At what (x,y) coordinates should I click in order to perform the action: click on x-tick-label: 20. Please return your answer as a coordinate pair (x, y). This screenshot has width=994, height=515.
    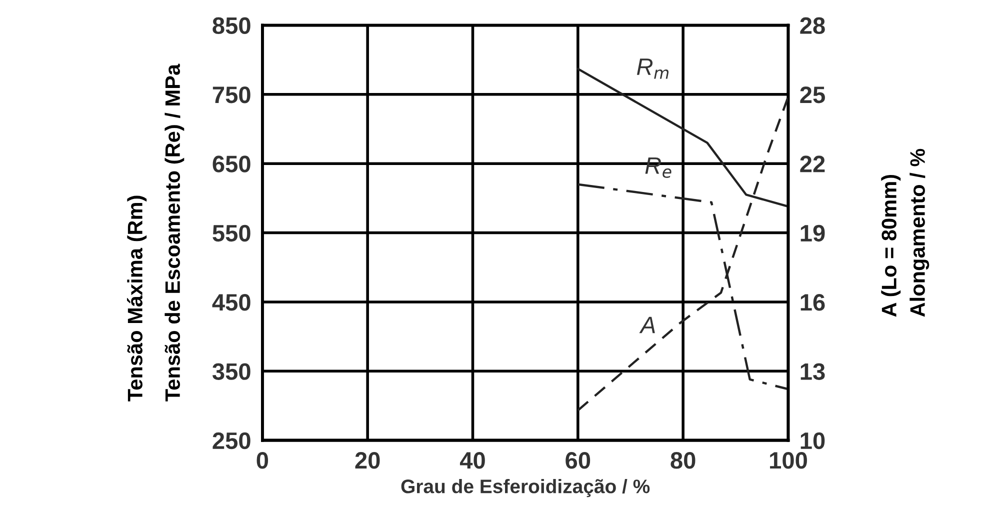
    Looking at the image, I should click on (367, 460).